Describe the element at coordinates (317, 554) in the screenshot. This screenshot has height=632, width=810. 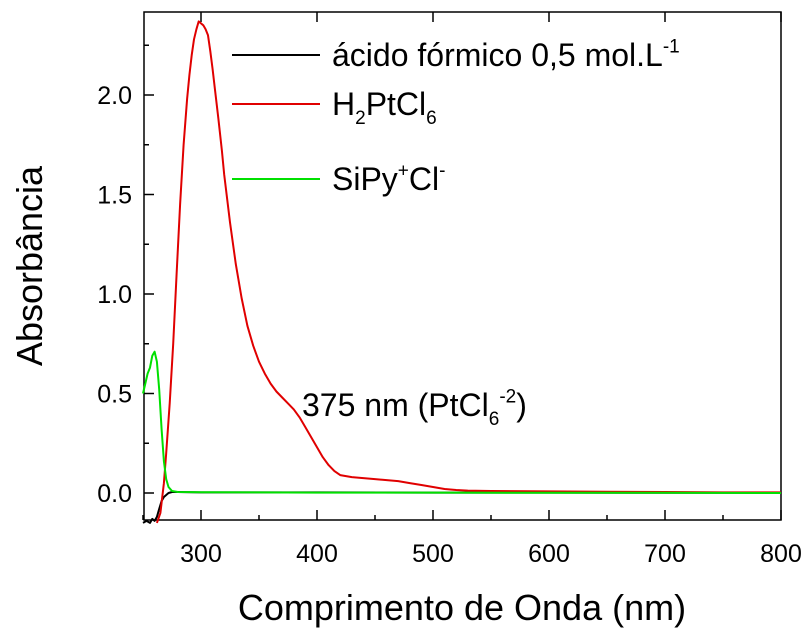
I see `x-tick-label: 400` at that location.